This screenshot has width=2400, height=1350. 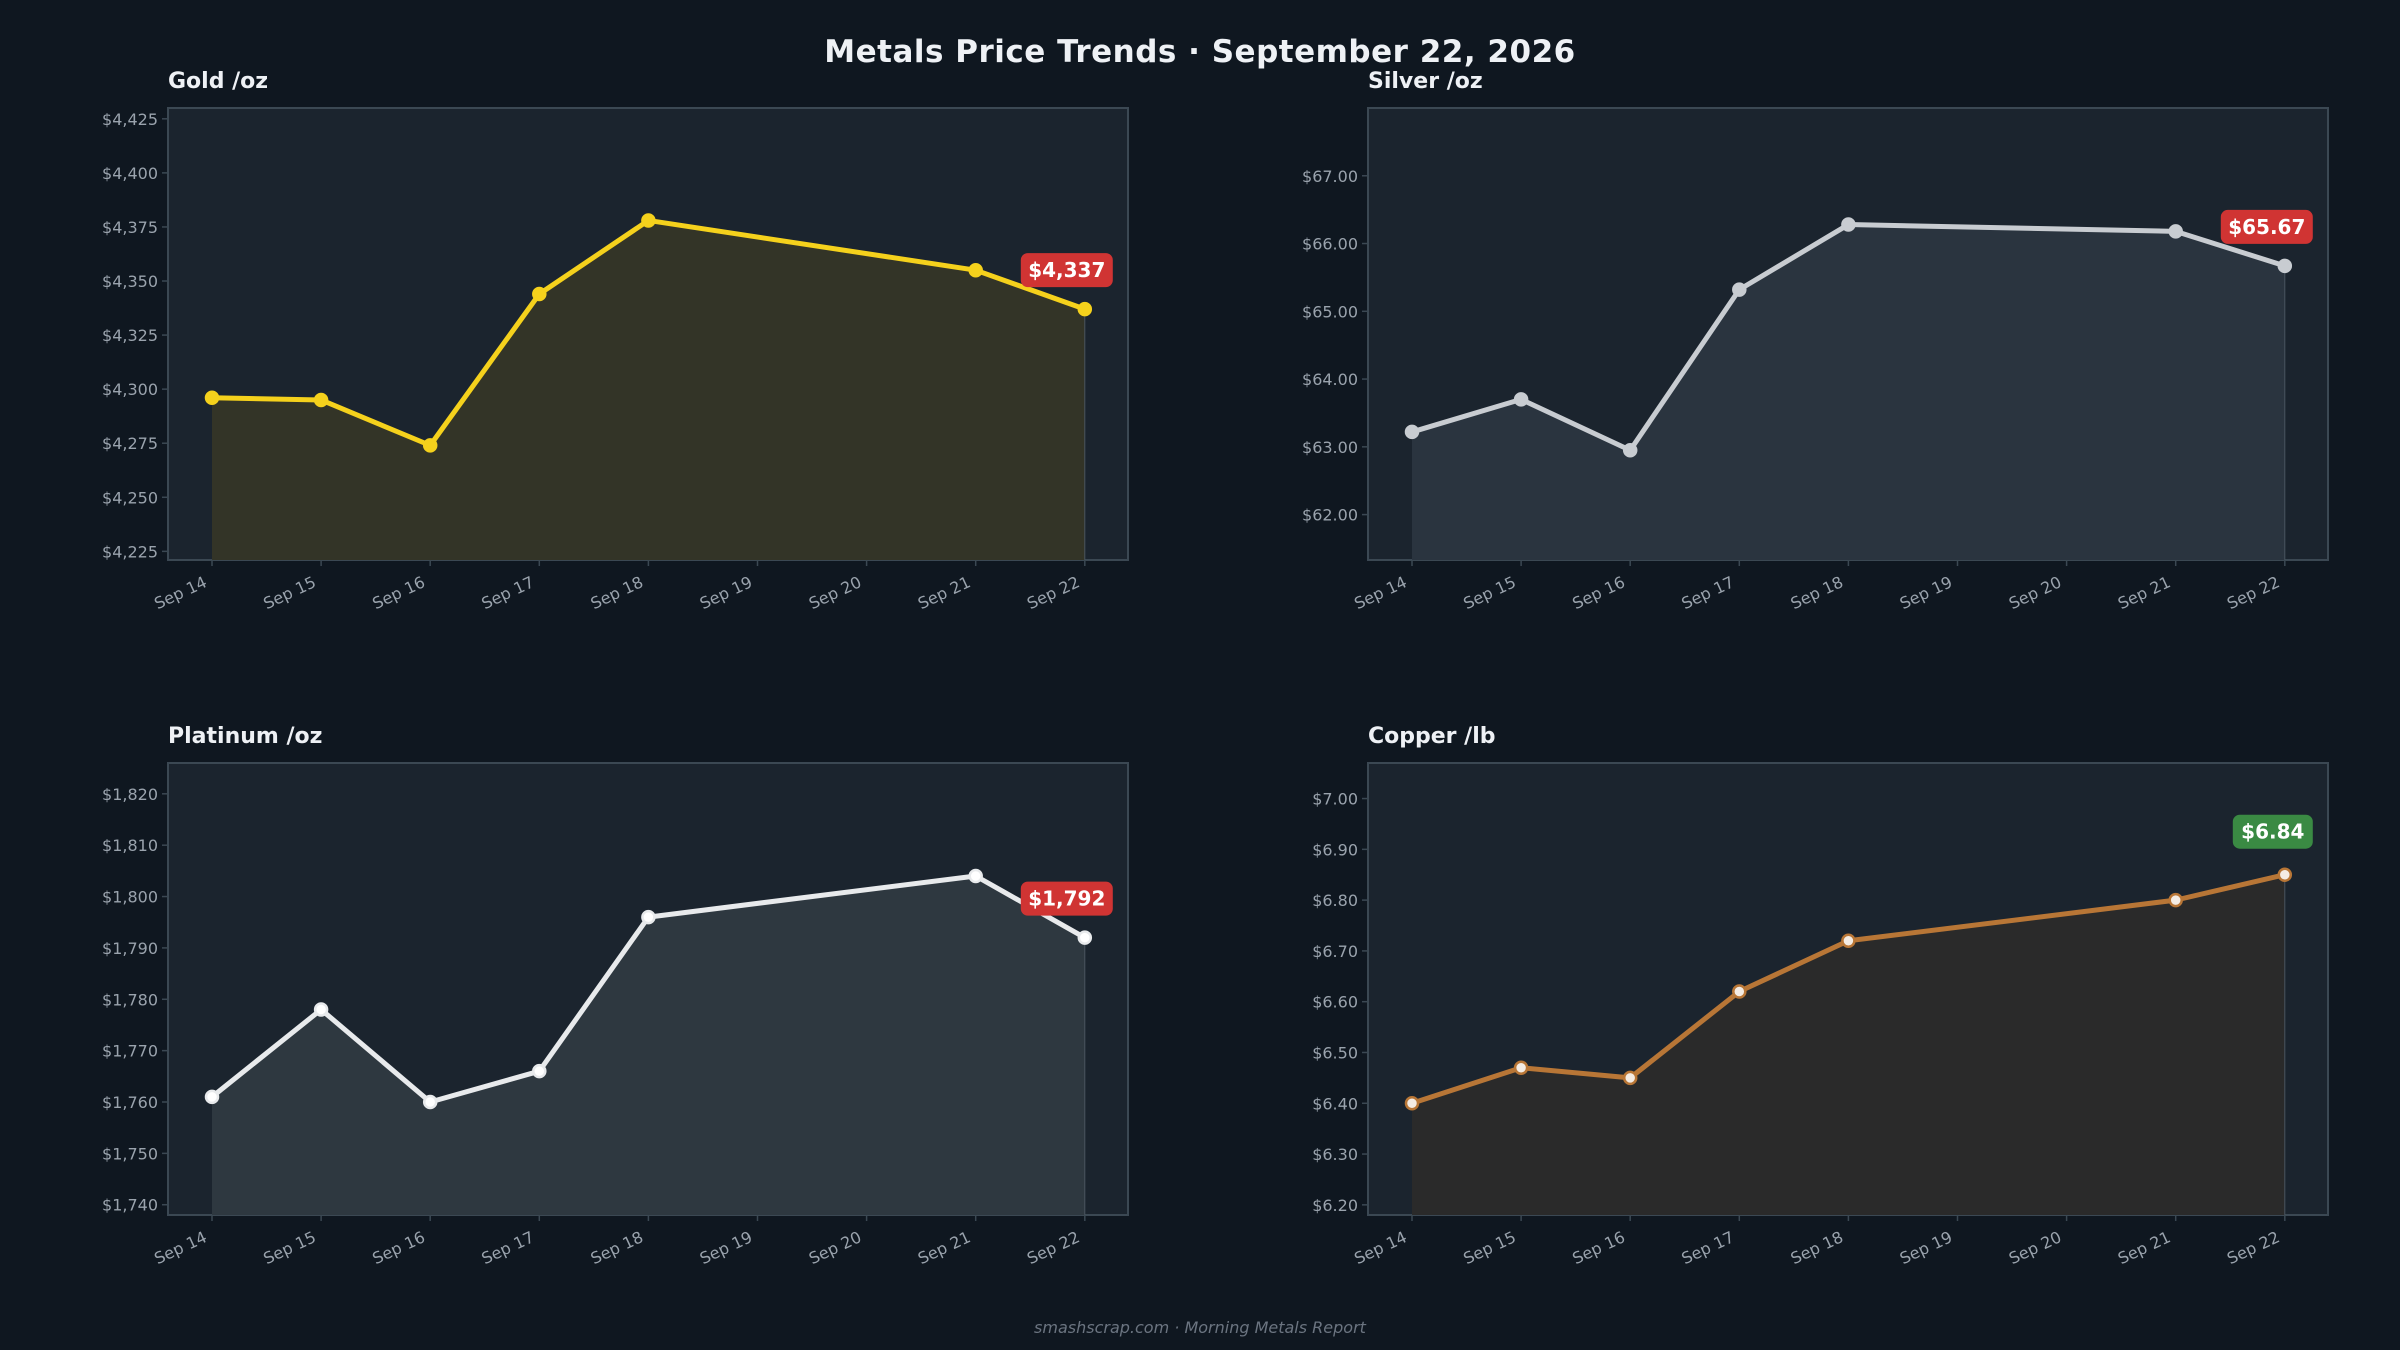 What do you see at coordinates (245, 736) in the screenshot?
I see `platinum-chart-title: Platinum /oz` at bounding box center [245, 736].